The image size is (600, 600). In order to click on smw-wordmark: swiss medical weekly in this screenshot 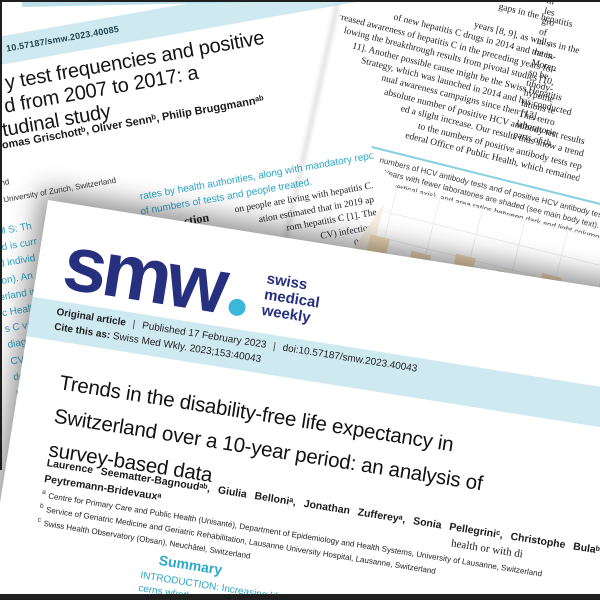, I will do `click(291, 298)`.